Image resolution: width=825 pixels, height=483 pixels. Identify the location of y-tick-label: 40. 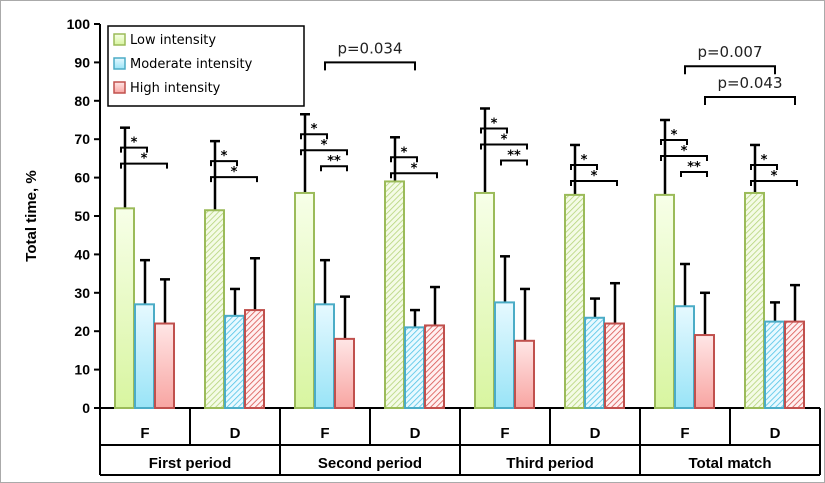
(82, 254).